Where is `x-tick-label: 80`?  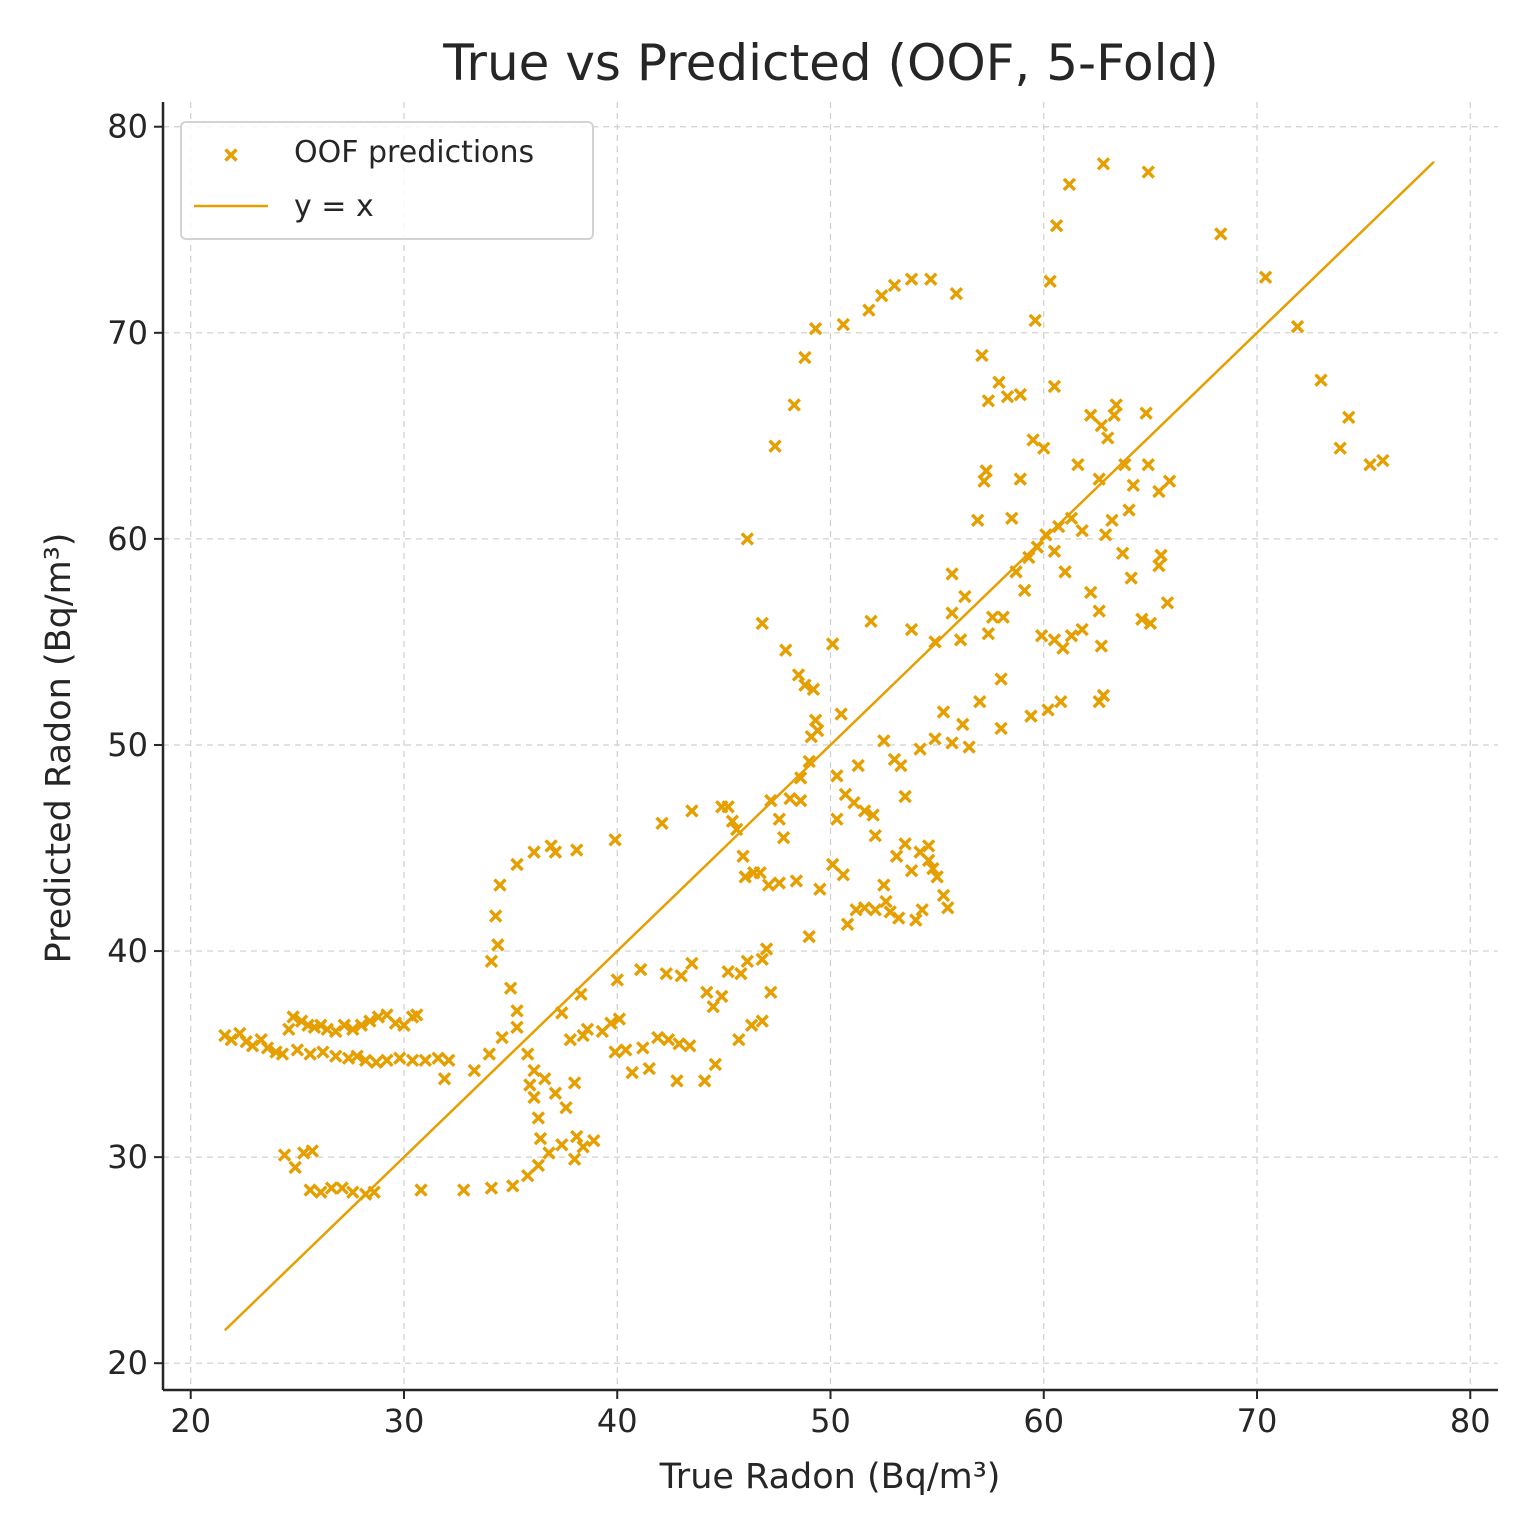 x-tick-label: 80 is located at coordinates (1470, 1421).